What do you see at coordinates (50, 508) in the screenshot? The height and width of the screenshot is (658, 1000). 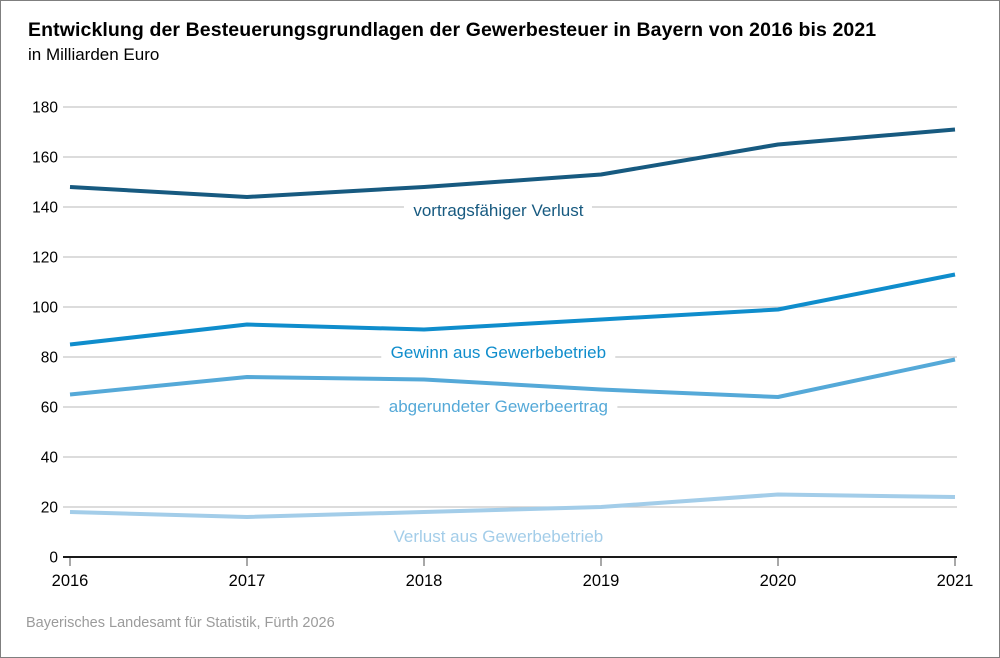 I see `y-tick-label: 20` at bounding box center [50, 508].